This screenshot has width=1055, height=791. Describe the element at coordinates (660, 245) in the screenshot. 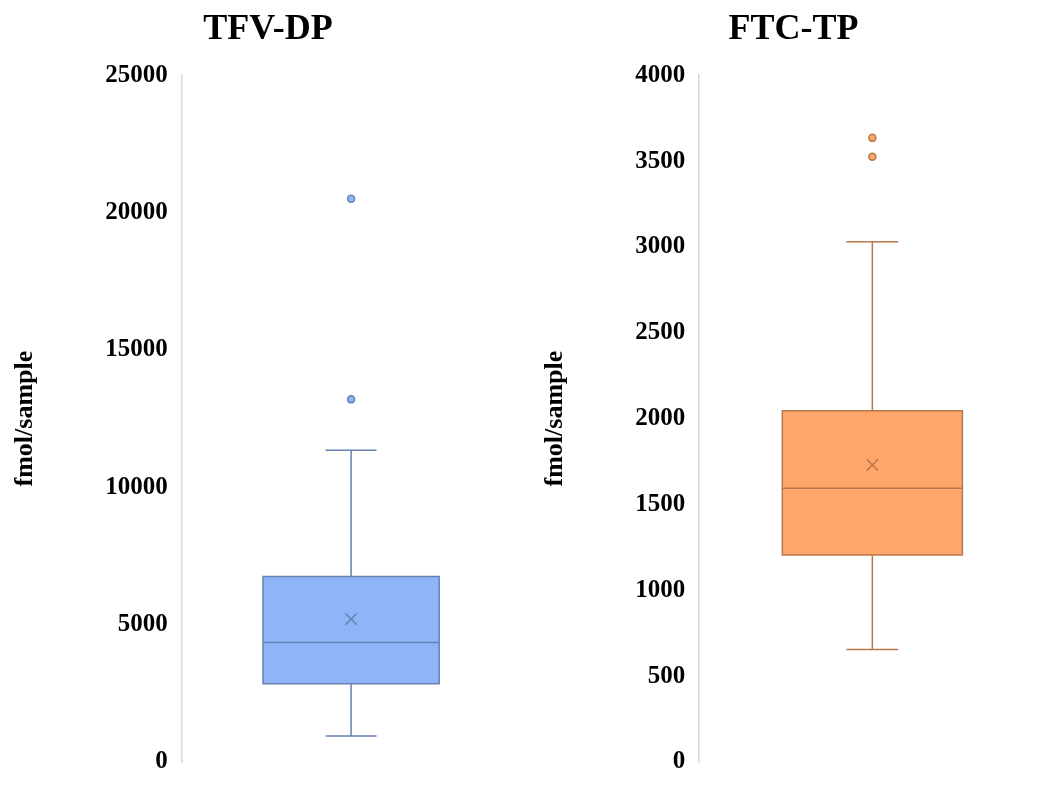

I see `y-tick-label: 3000` at that location.